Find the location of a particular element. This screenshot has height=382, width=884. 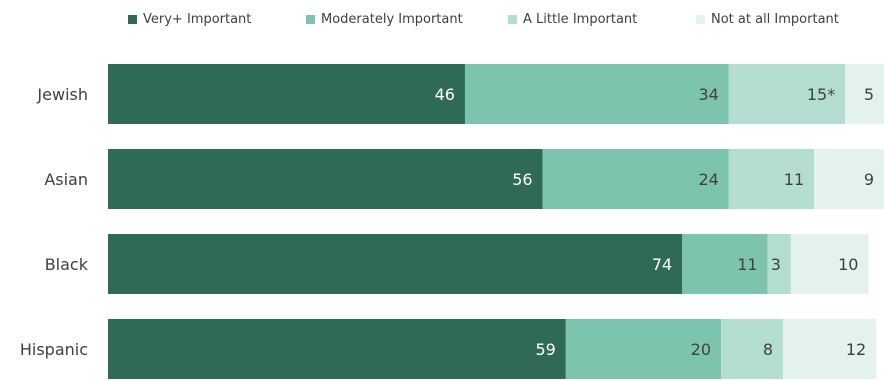

data-label-hispanic-not-at-all-important: 12 is located at coordinates (856, 349).